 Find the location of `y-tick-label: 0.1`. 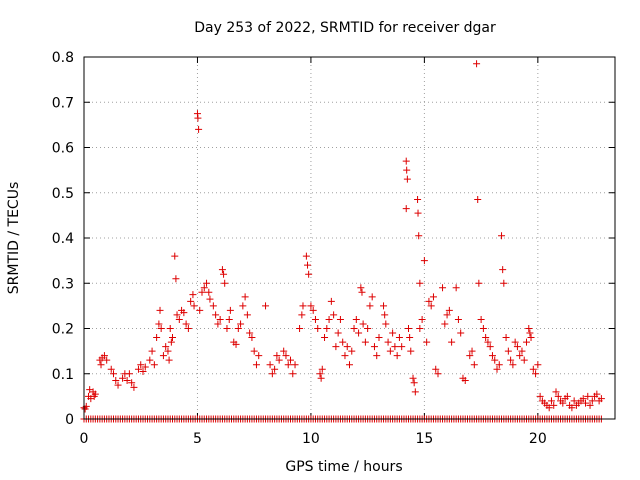

y-tick-label: 0.1 is located at coordinates (63, 375).